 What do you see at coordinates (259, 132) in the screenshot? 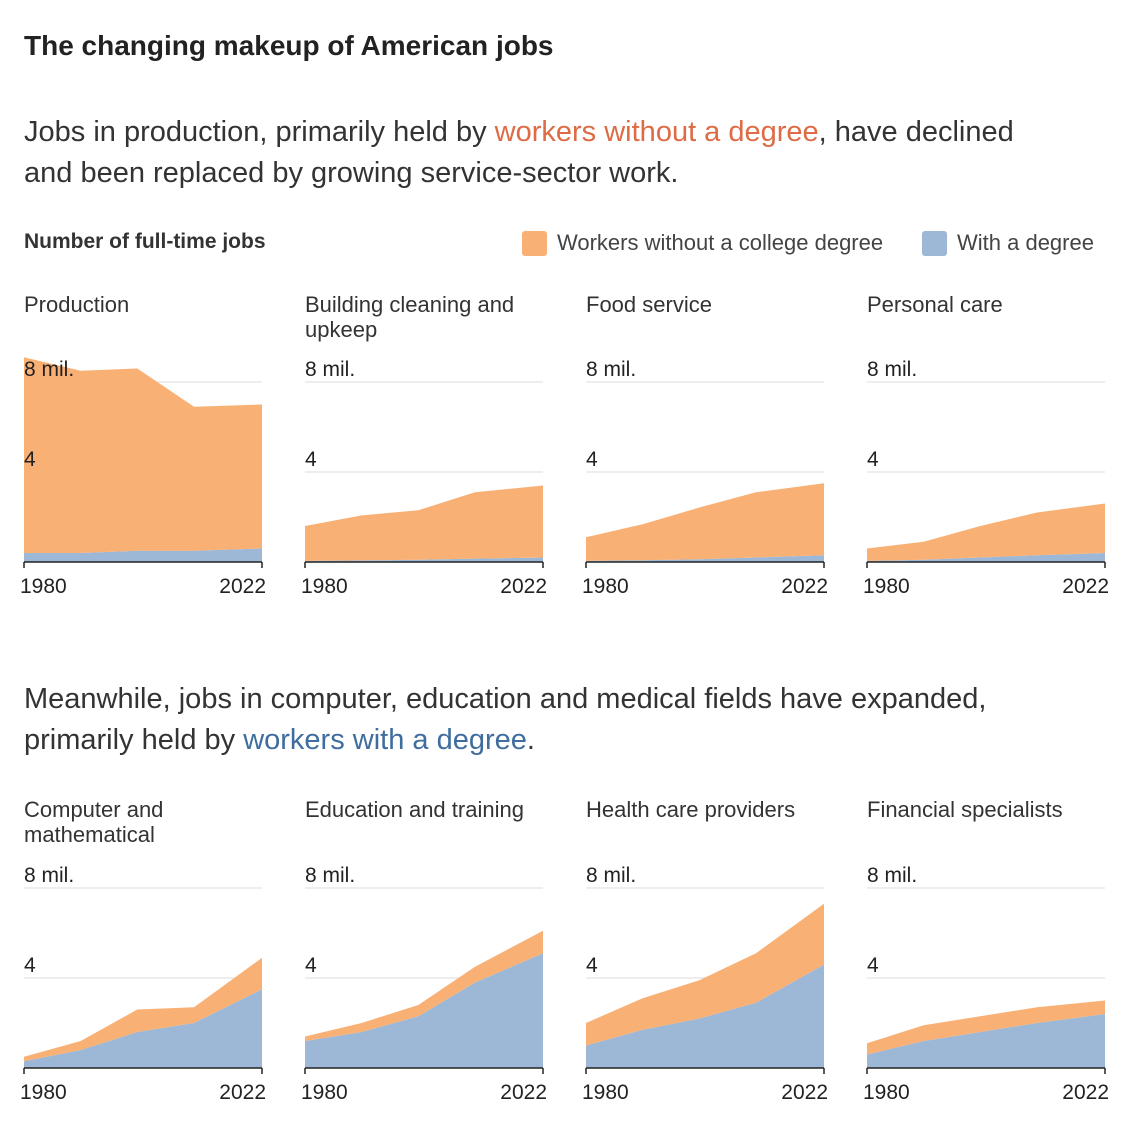
I see `lead-text: Jobs in production, primarily held by` at bounding box center [259, 132].